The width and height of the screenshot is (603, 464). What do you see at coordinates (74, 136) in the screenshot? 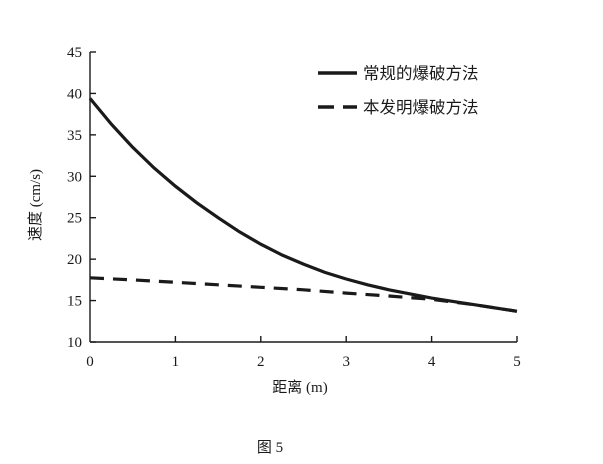
I see `y-tick-label: 35` at bounding box center [74, 136].